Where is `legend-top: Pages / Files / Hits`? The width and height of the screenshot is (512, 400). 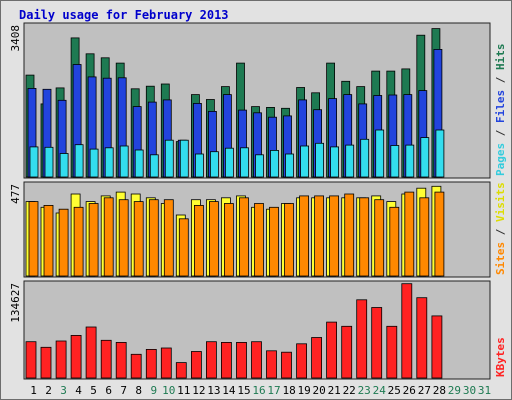 legend-top: Pages / Files / Hits is located at coordinates (500, 110).